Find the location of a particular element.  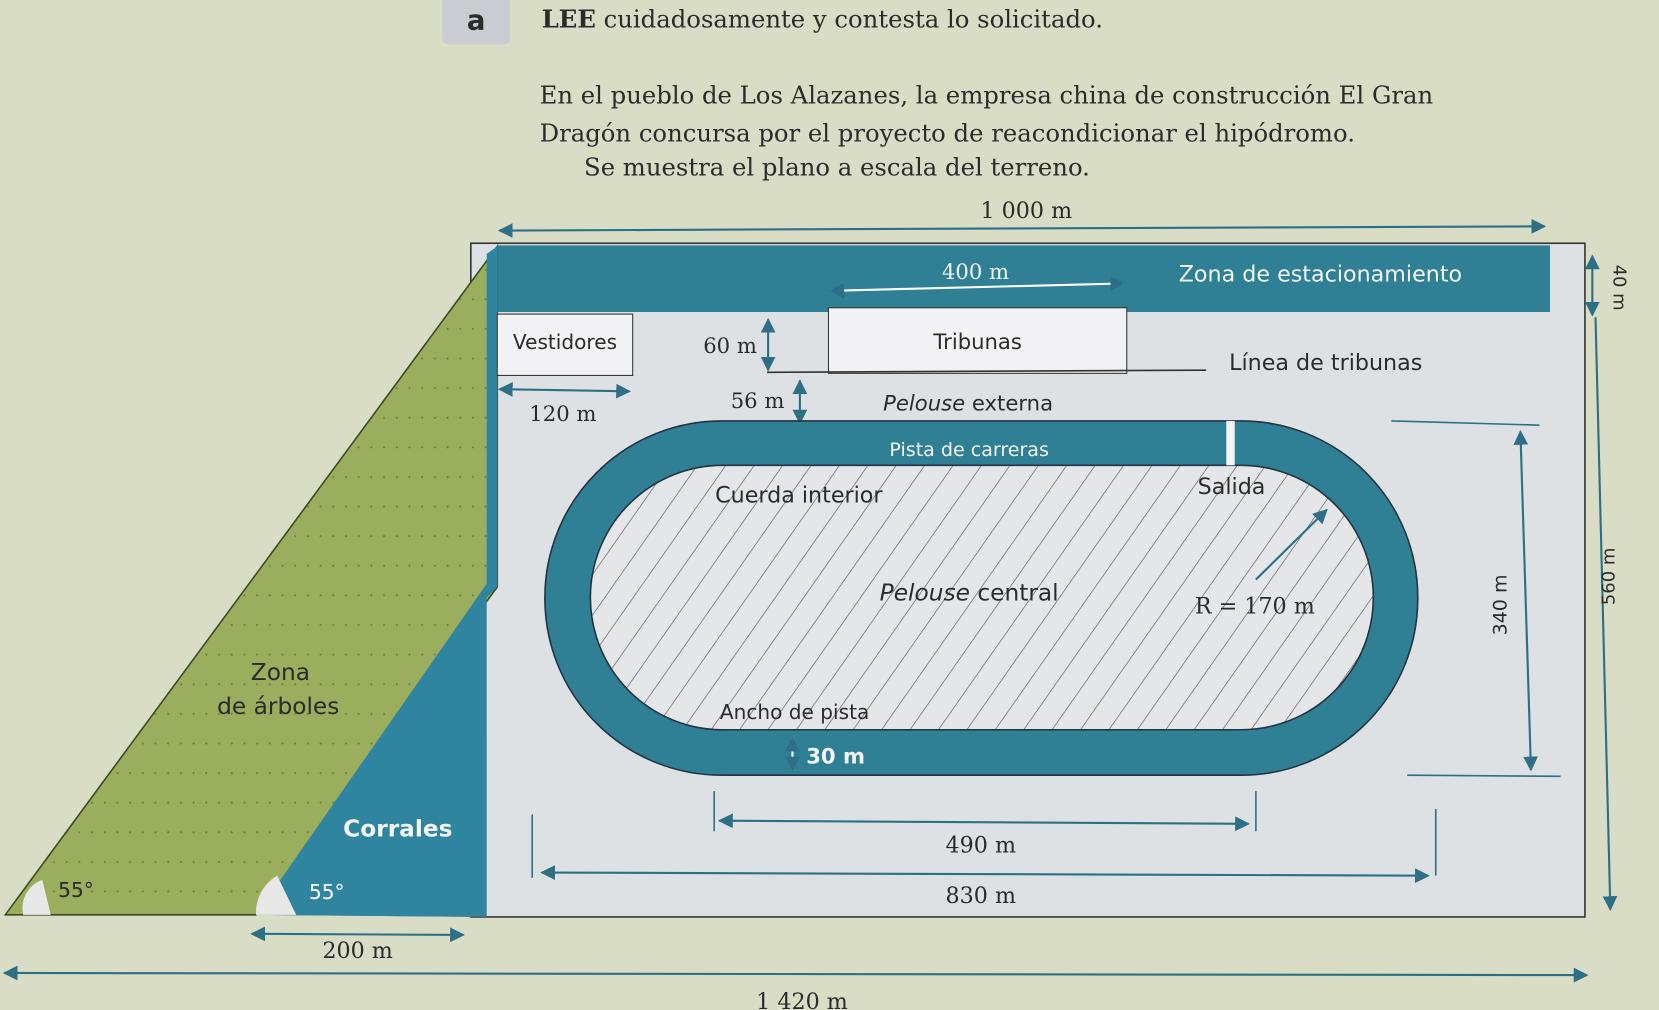

parking-label: Zona de estacionamiento is located at coordinates (1320, 274).